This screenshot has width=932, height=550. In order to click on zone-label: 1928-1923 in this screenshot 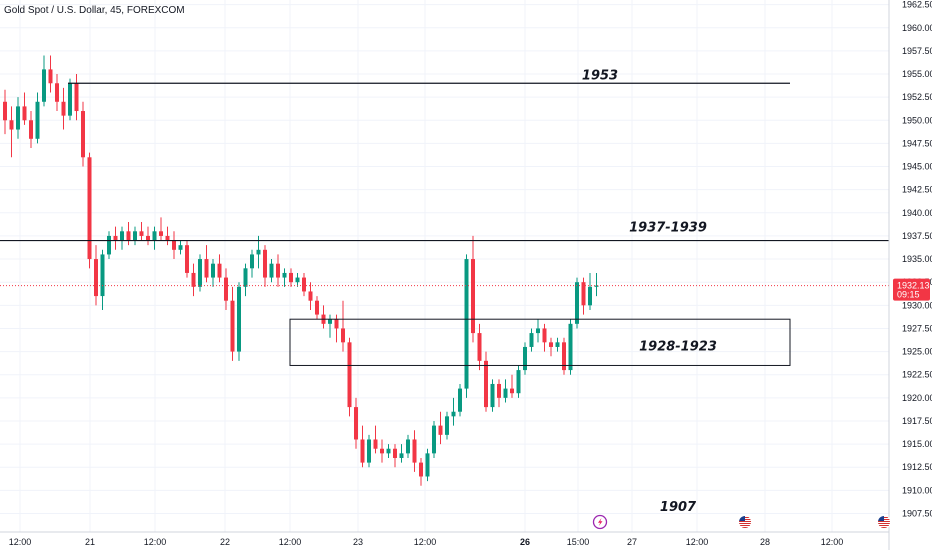, I will do `click(678, 346)`.